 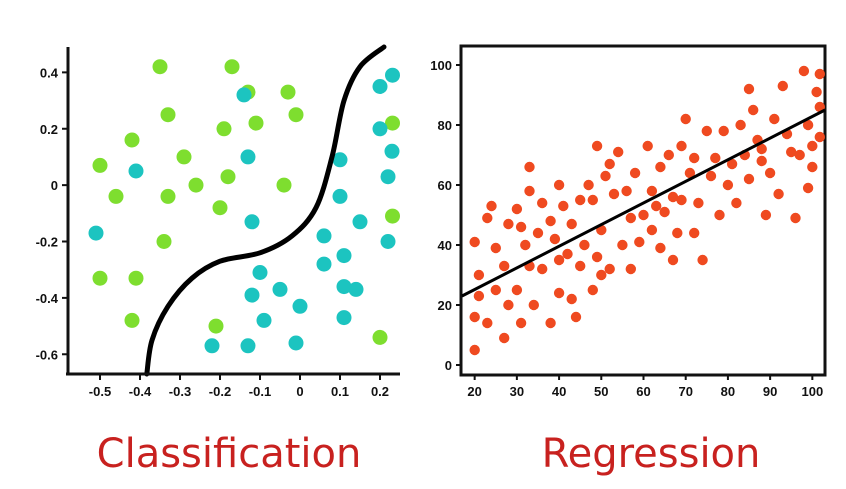 What do you see at coordinates (340, 391) in the screenshot?
I see `x-tick-label: 0.1` at bounding box center [340, 391].